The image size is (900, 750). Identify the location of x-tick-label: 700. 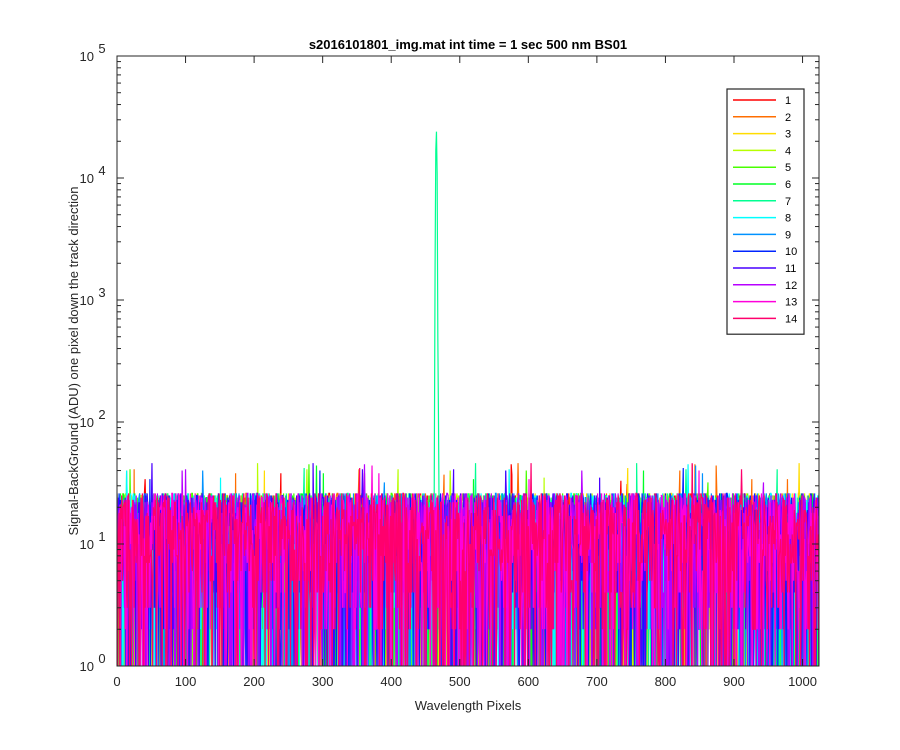
(597, 681).